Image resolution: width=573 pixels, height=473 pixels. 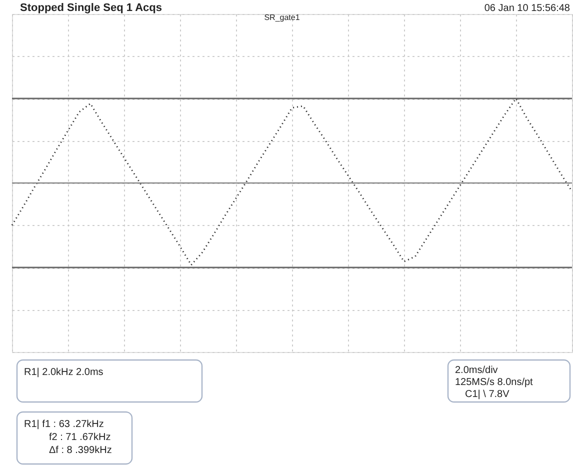 I want to click on text: Δf : 8 .399kHz, so click(x=80, y=450).